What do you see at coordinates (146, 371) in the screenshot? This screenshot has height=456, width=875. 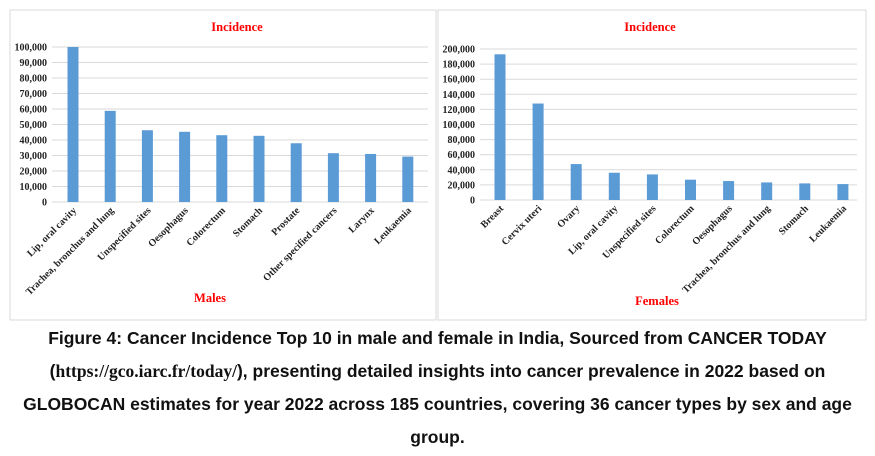 I see `caption-url: https://gco.iarc.fr/today/` at bounding box center [146, 371].